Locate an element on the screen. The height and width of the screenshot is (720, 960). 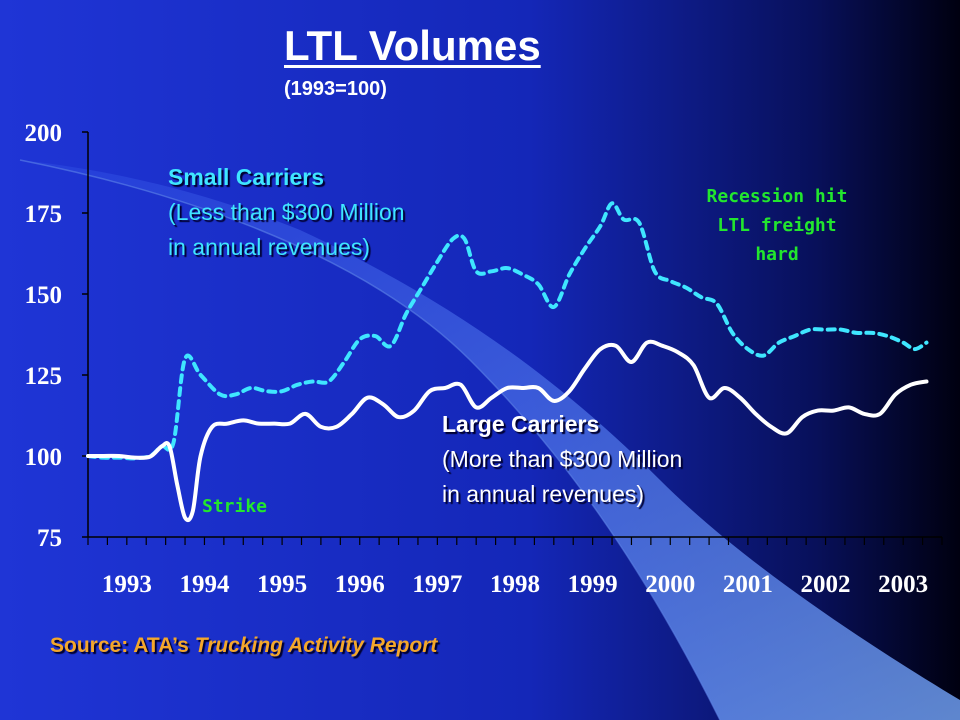
recession-annotation: Recession hit LTL freight hard is located at coordinates (777, 225).